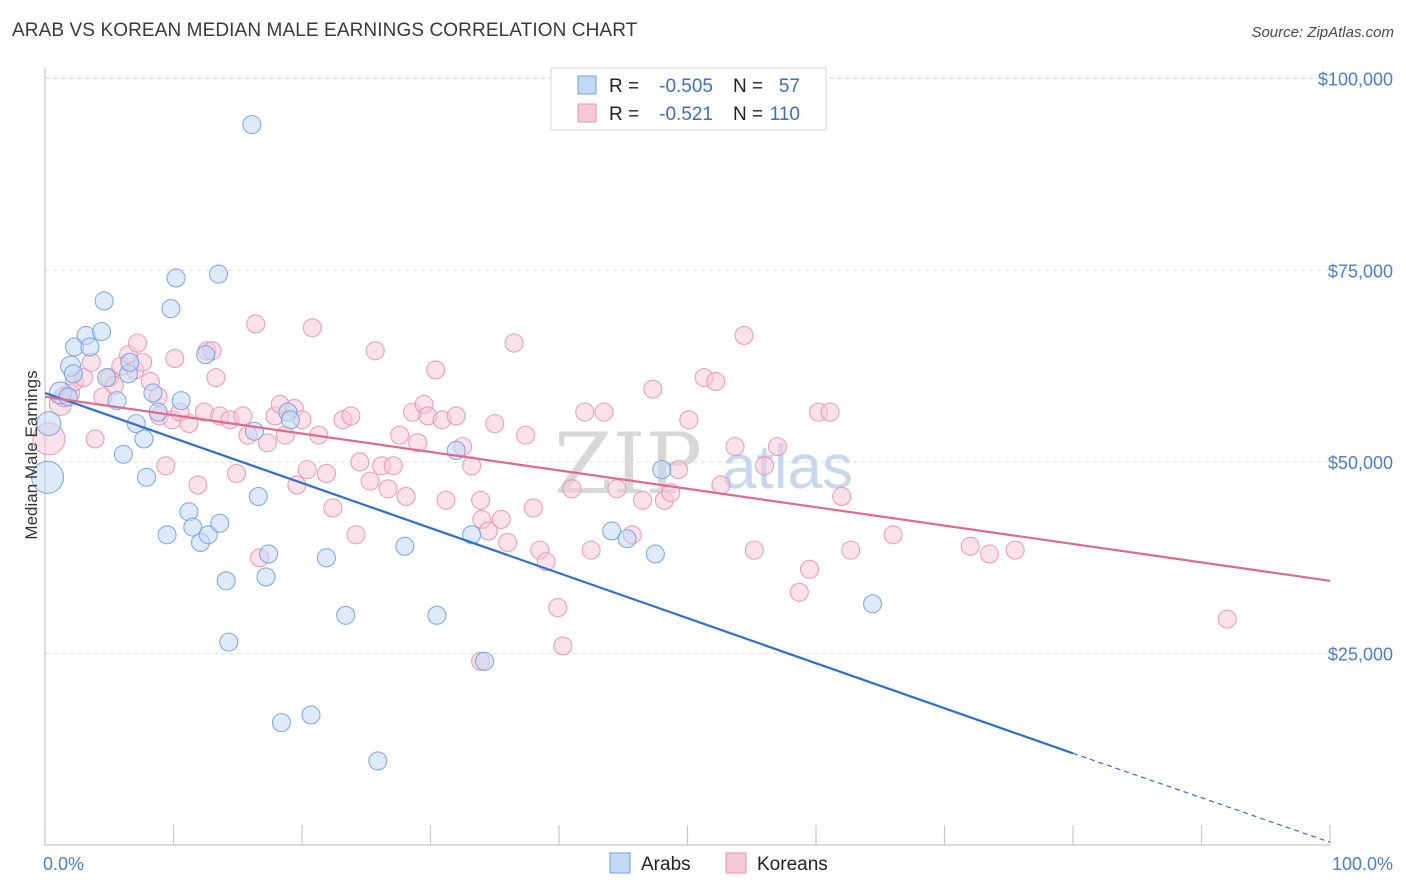  Describe the element at coordinates (587, 113) in the screenshot. I see `legend-swatch-koreans` at that location.